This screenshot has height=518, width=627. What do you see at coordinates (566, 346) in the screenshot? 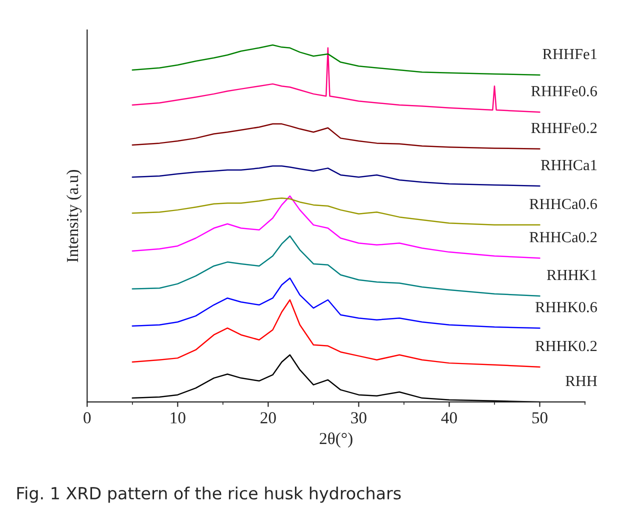
I see `series-label: RHHK0.2` at bounding box center [566, 346].